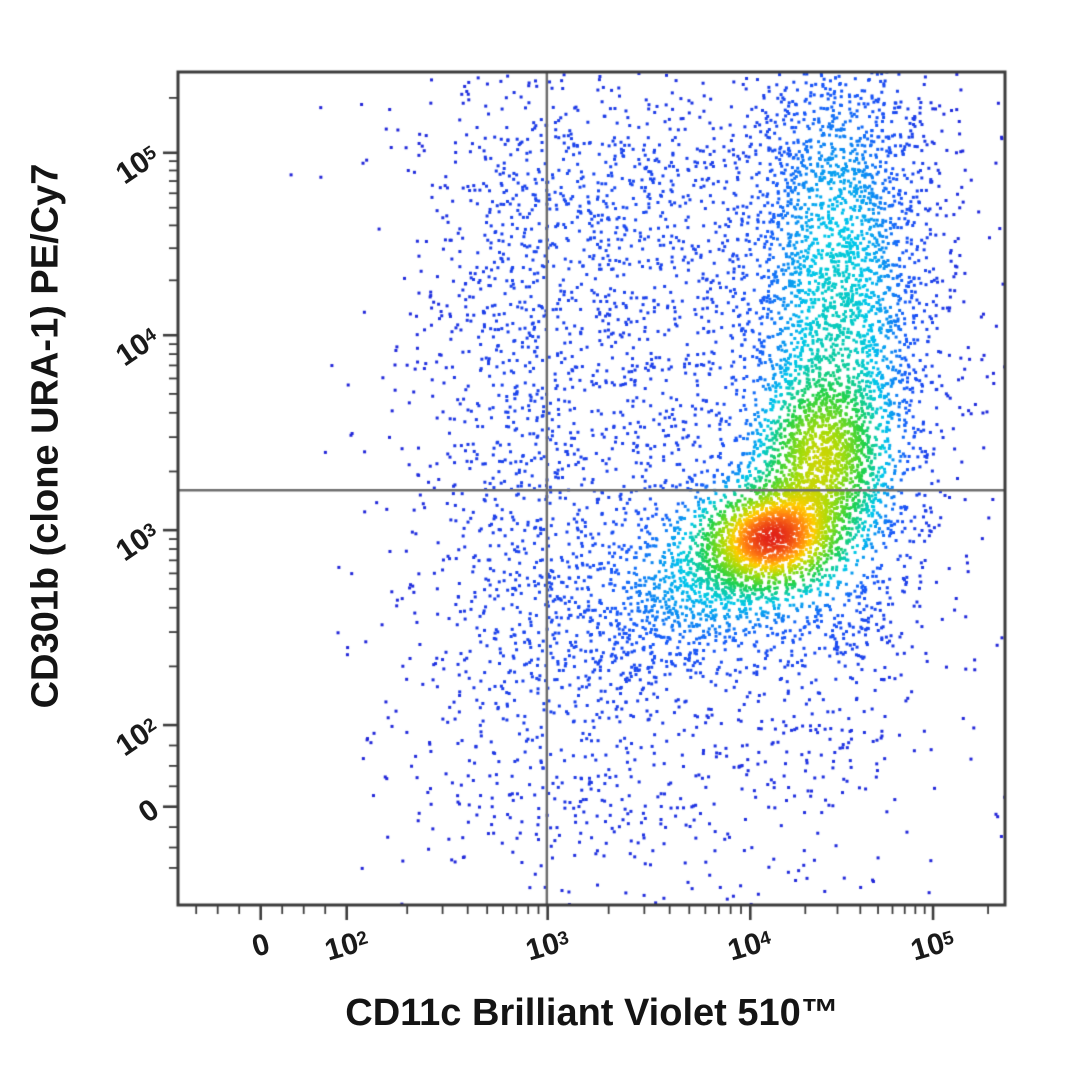 This screenshot has width=1080, height=1080. Describe the element at coordinates (592, 1013) in the screenshot. I see `x-axis-title: CD11c Brilliant Violet 510™` at that location.